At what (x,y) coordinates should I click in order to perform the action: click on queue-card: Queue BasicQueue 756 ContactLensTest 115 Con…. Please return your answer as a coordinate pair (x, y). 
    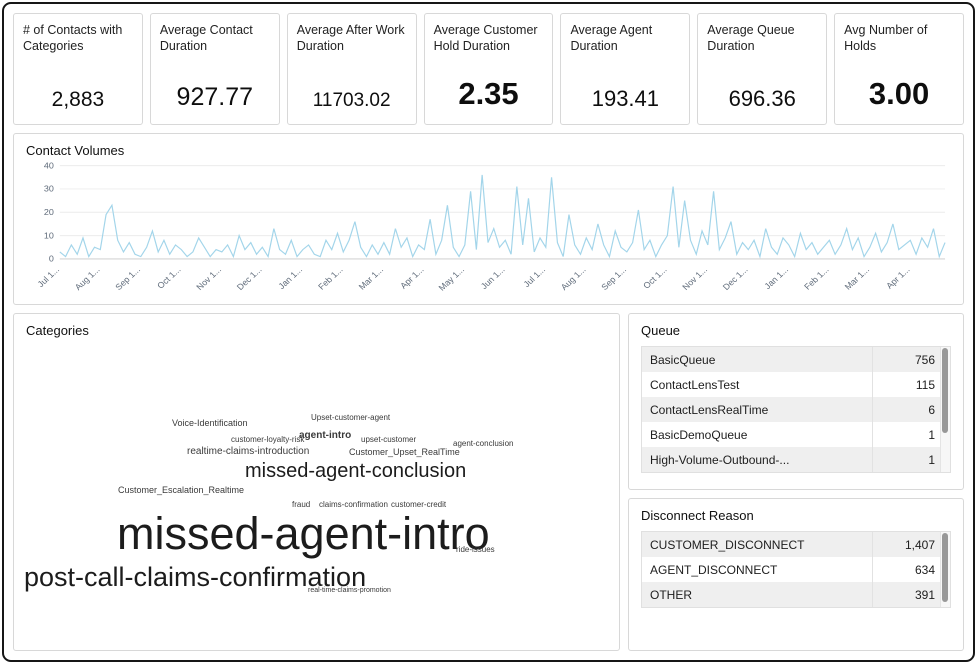
    Looking at the image, I should click on (796, 401).